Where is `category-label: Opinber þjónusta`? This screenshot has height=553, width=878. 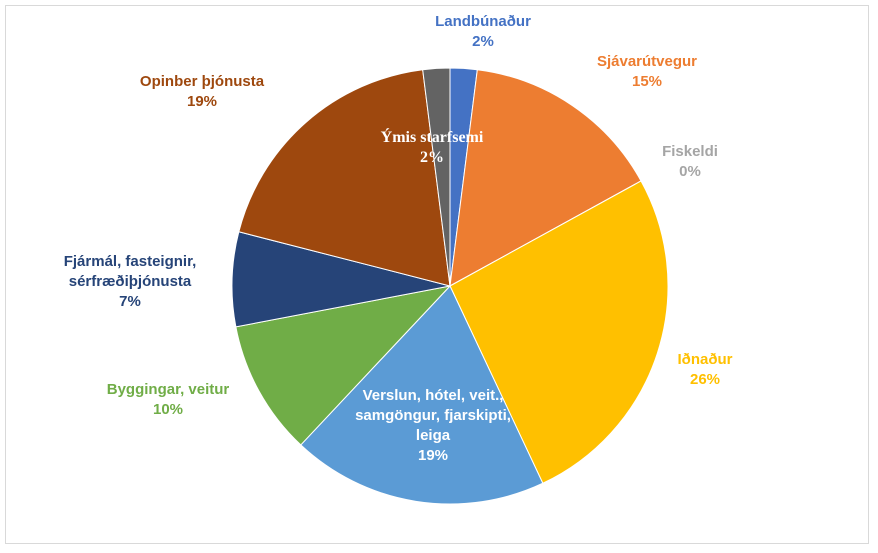
category-label: Opinber þjónusta is located at coordinates (202, 81).